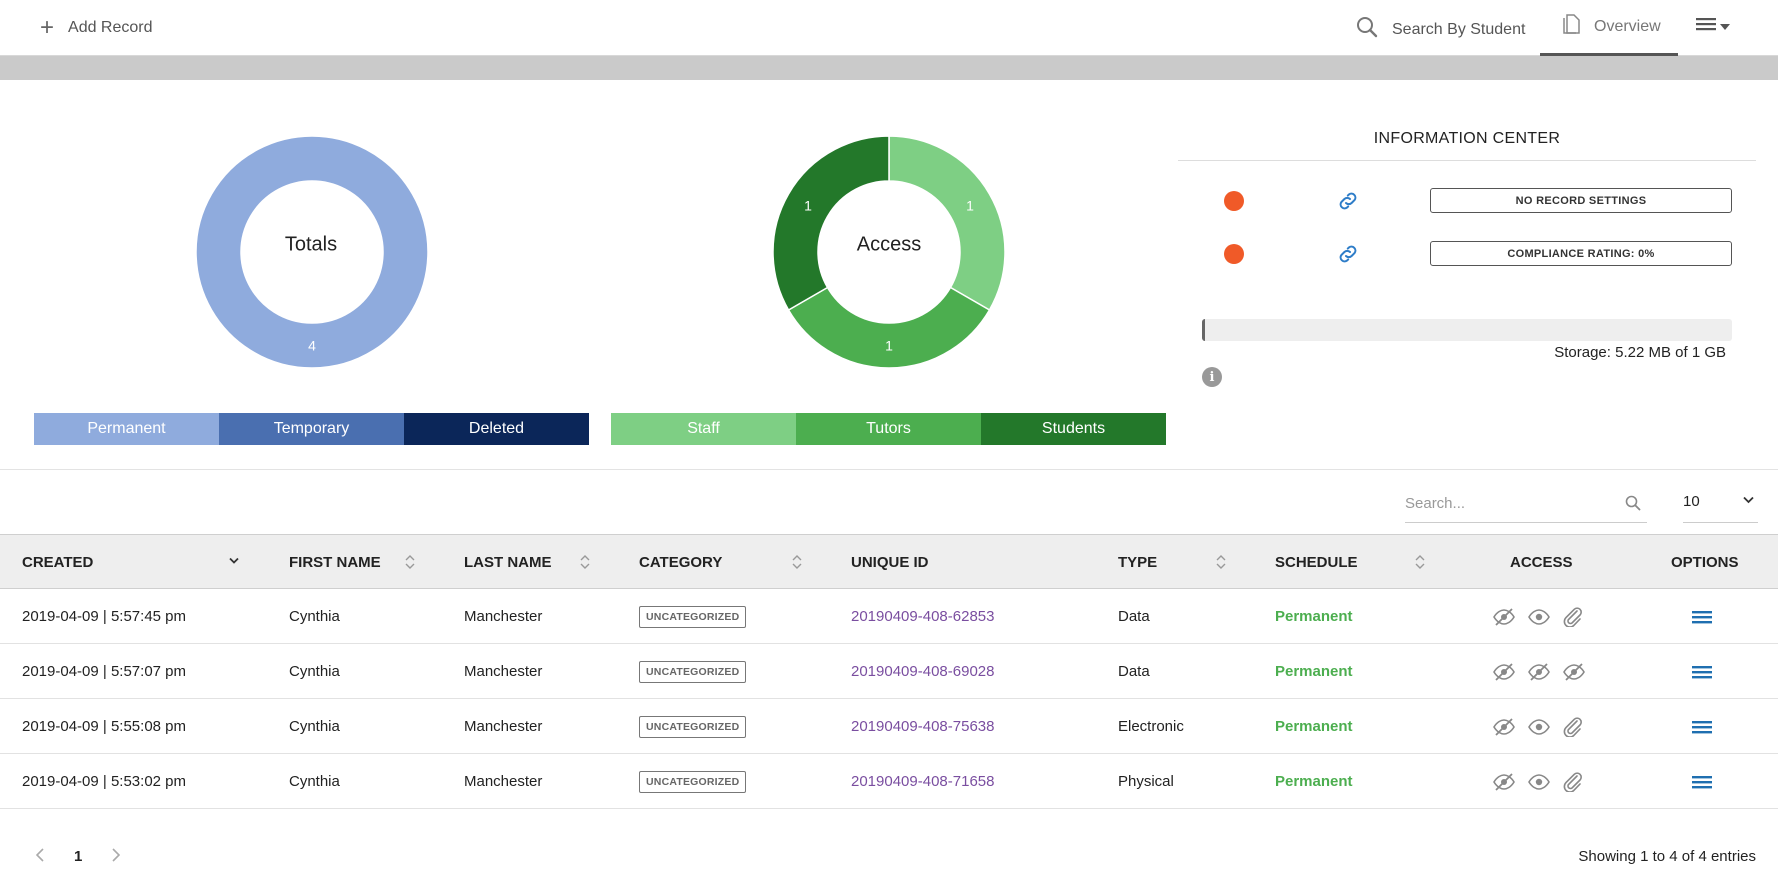 This screenshot has width=1778, height=890. I want to click on access-slice-tutors, so click(889, 327).